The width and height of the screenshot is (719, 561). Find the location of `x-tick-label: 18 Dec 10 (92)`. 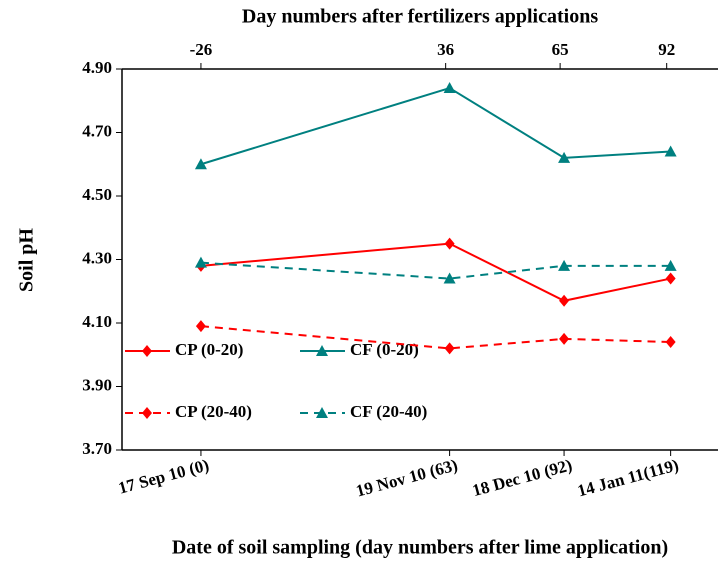

x-tick-label: 18 Dec 10 (92) is located at coordinates (522, 477).